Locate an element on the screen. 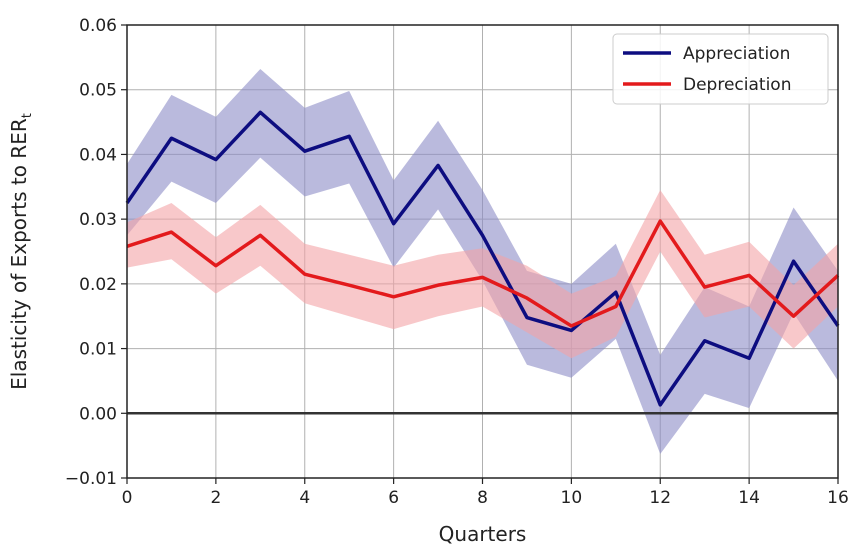 The width and height of the screenshot is (850, 544). y-tick-label-1: 0.00 is located at coordinates (98, 414).